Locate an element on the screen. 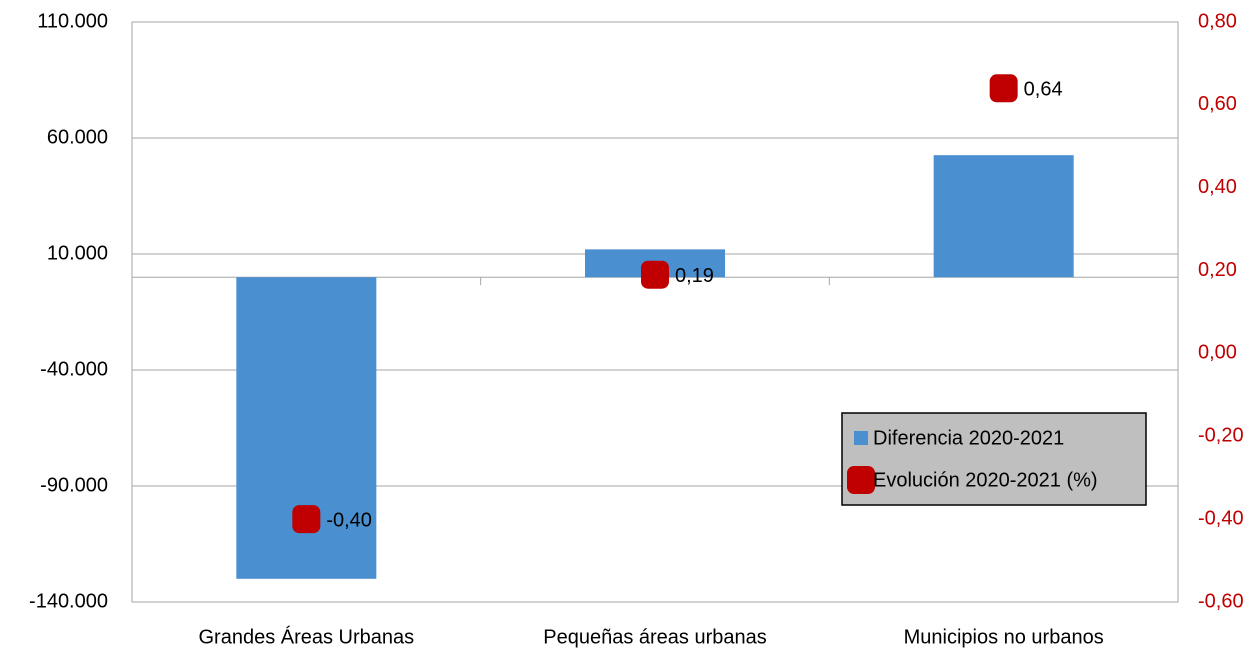 The height and width of the screenshot is (648, 1258). data-label: 0,19 is located at coordinates (694, 276).